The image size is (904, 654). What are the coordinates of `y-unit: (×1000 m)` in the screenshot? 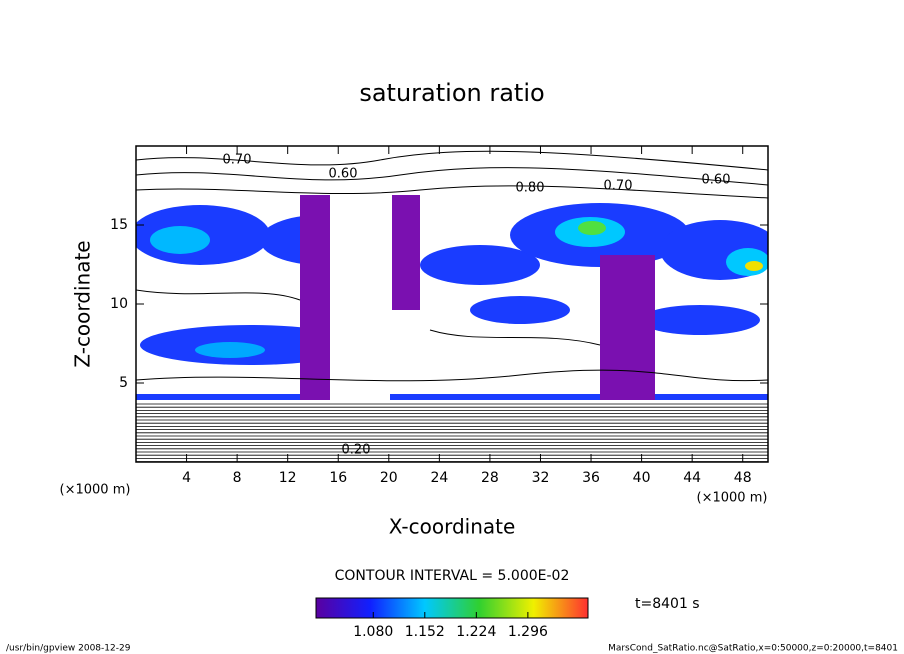 It's located at (95, 490).